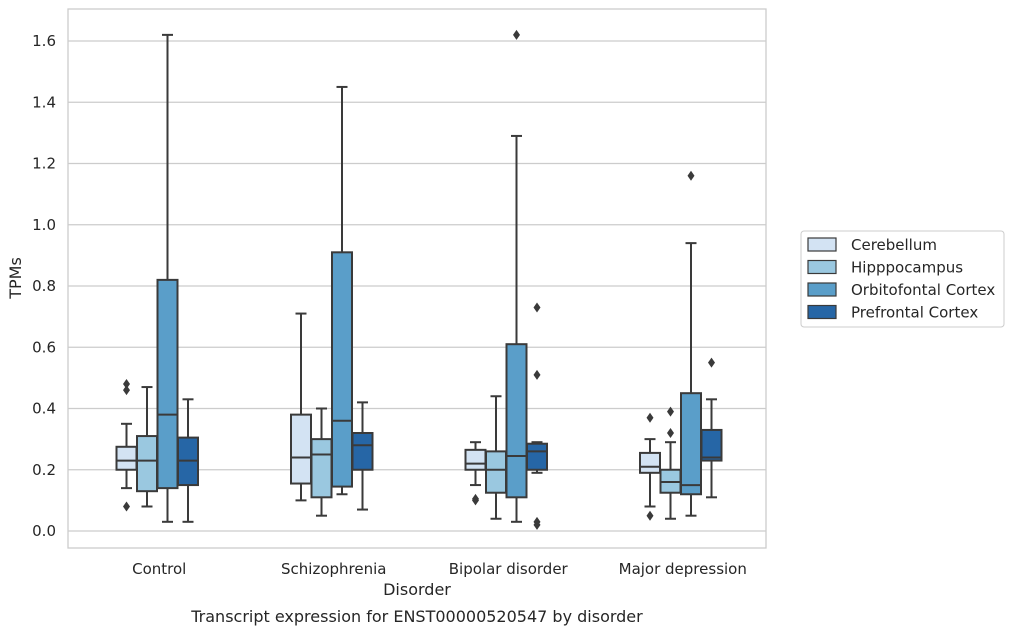 The width and height of the screenshot is (1014, 634). What do you see at coordinates (417, 589) in the screenshot?
I see `x-axis-label: Disorder` at bounding box center [417, 589].